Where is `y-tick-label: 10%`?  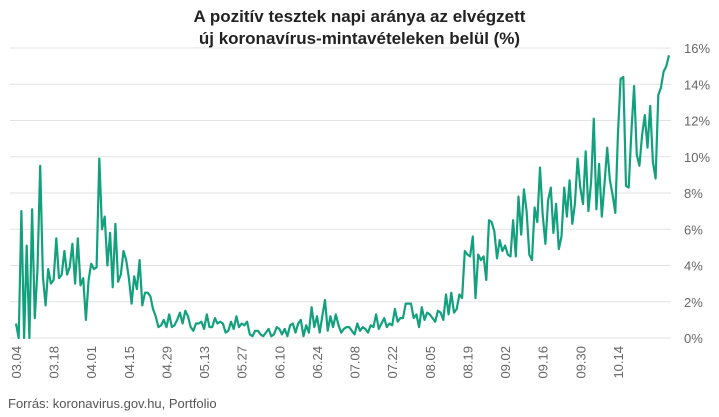 y-tick-label: 10% is located at coordinates (697, 157).